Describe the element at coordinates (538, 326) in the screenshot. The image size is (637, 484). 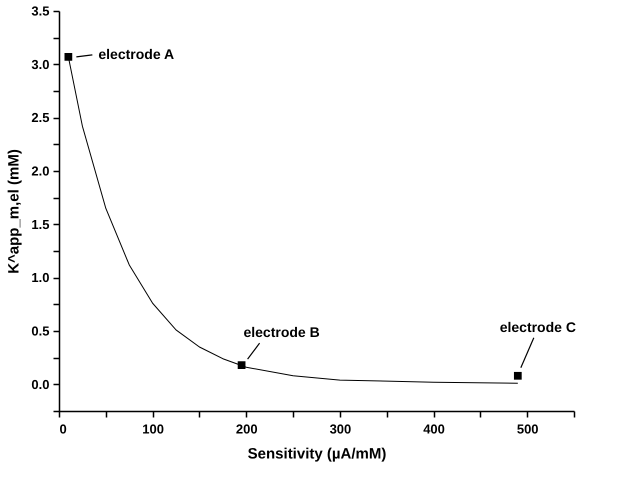
I see `annotation: electrode C` at that location.